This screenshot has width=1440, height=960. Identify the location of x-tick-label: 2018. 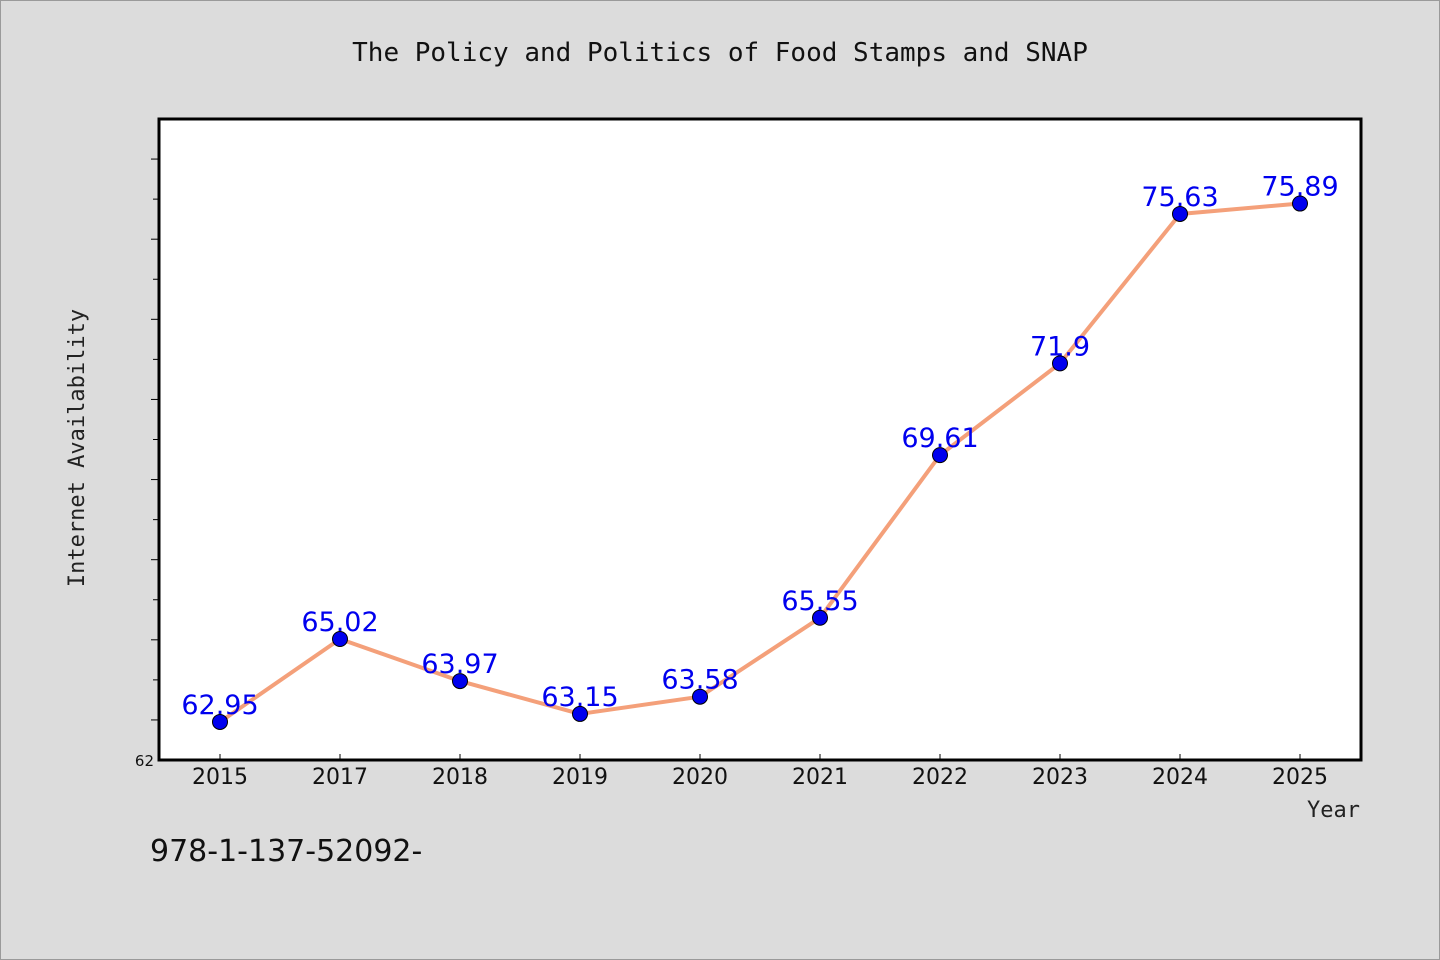
(460, 777).